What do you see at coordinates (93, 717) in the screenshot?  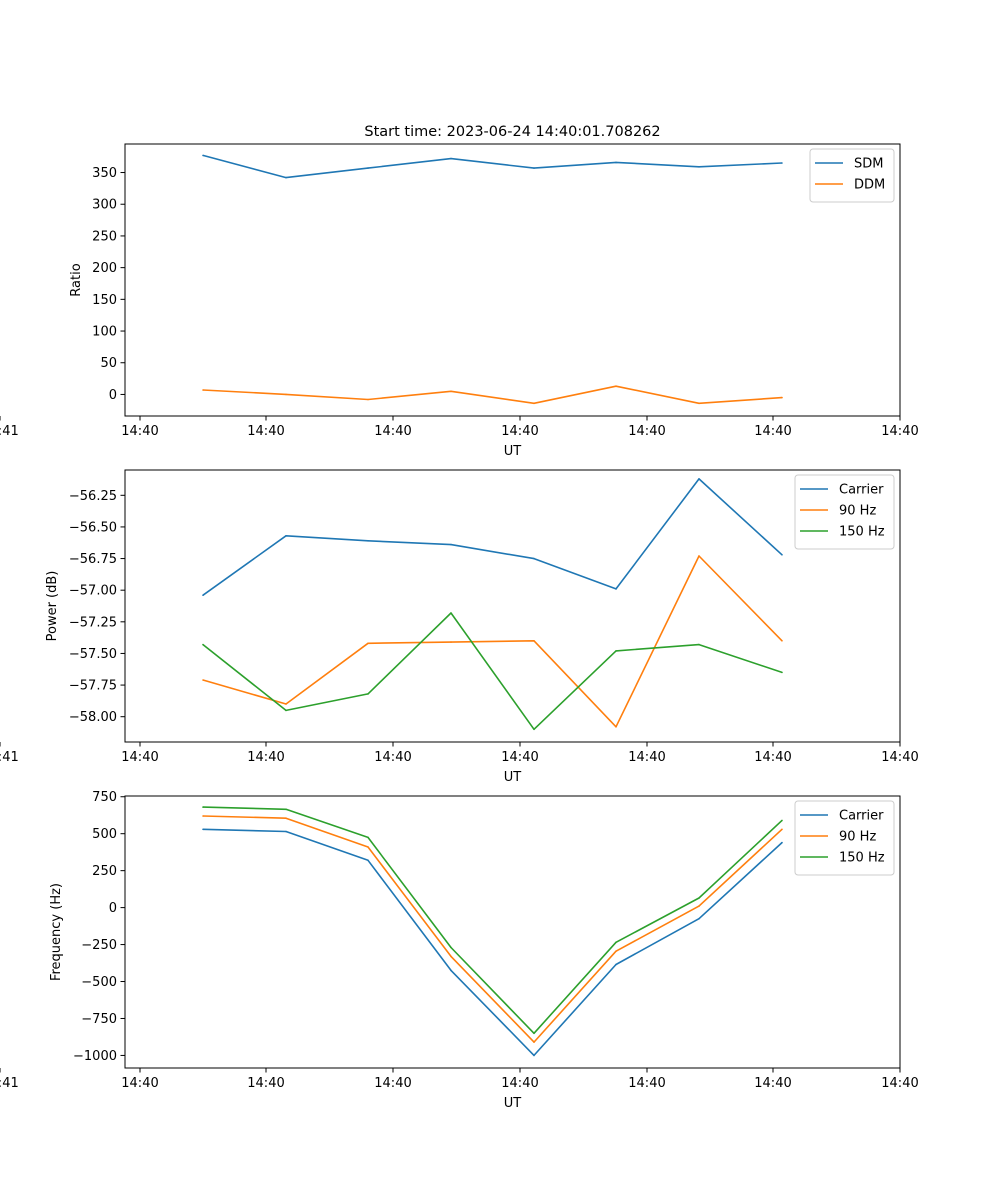 I see `y-tick-label: −58.00` at bounding box center [93, 717].